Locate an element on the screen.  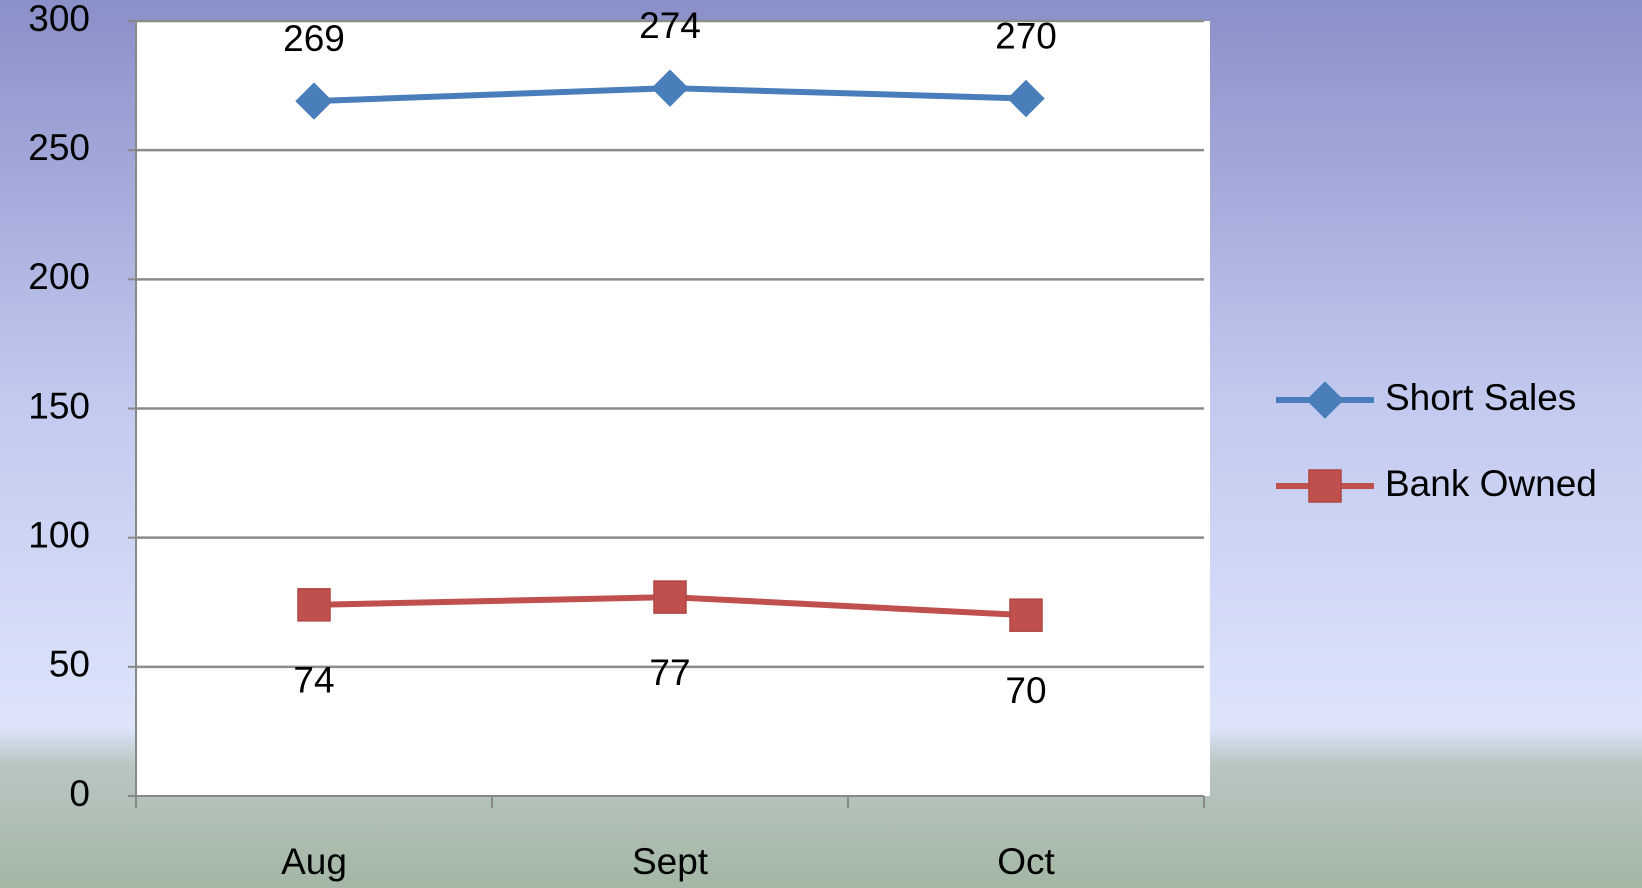
data-label: 74 is located at coordinates (313, 680).